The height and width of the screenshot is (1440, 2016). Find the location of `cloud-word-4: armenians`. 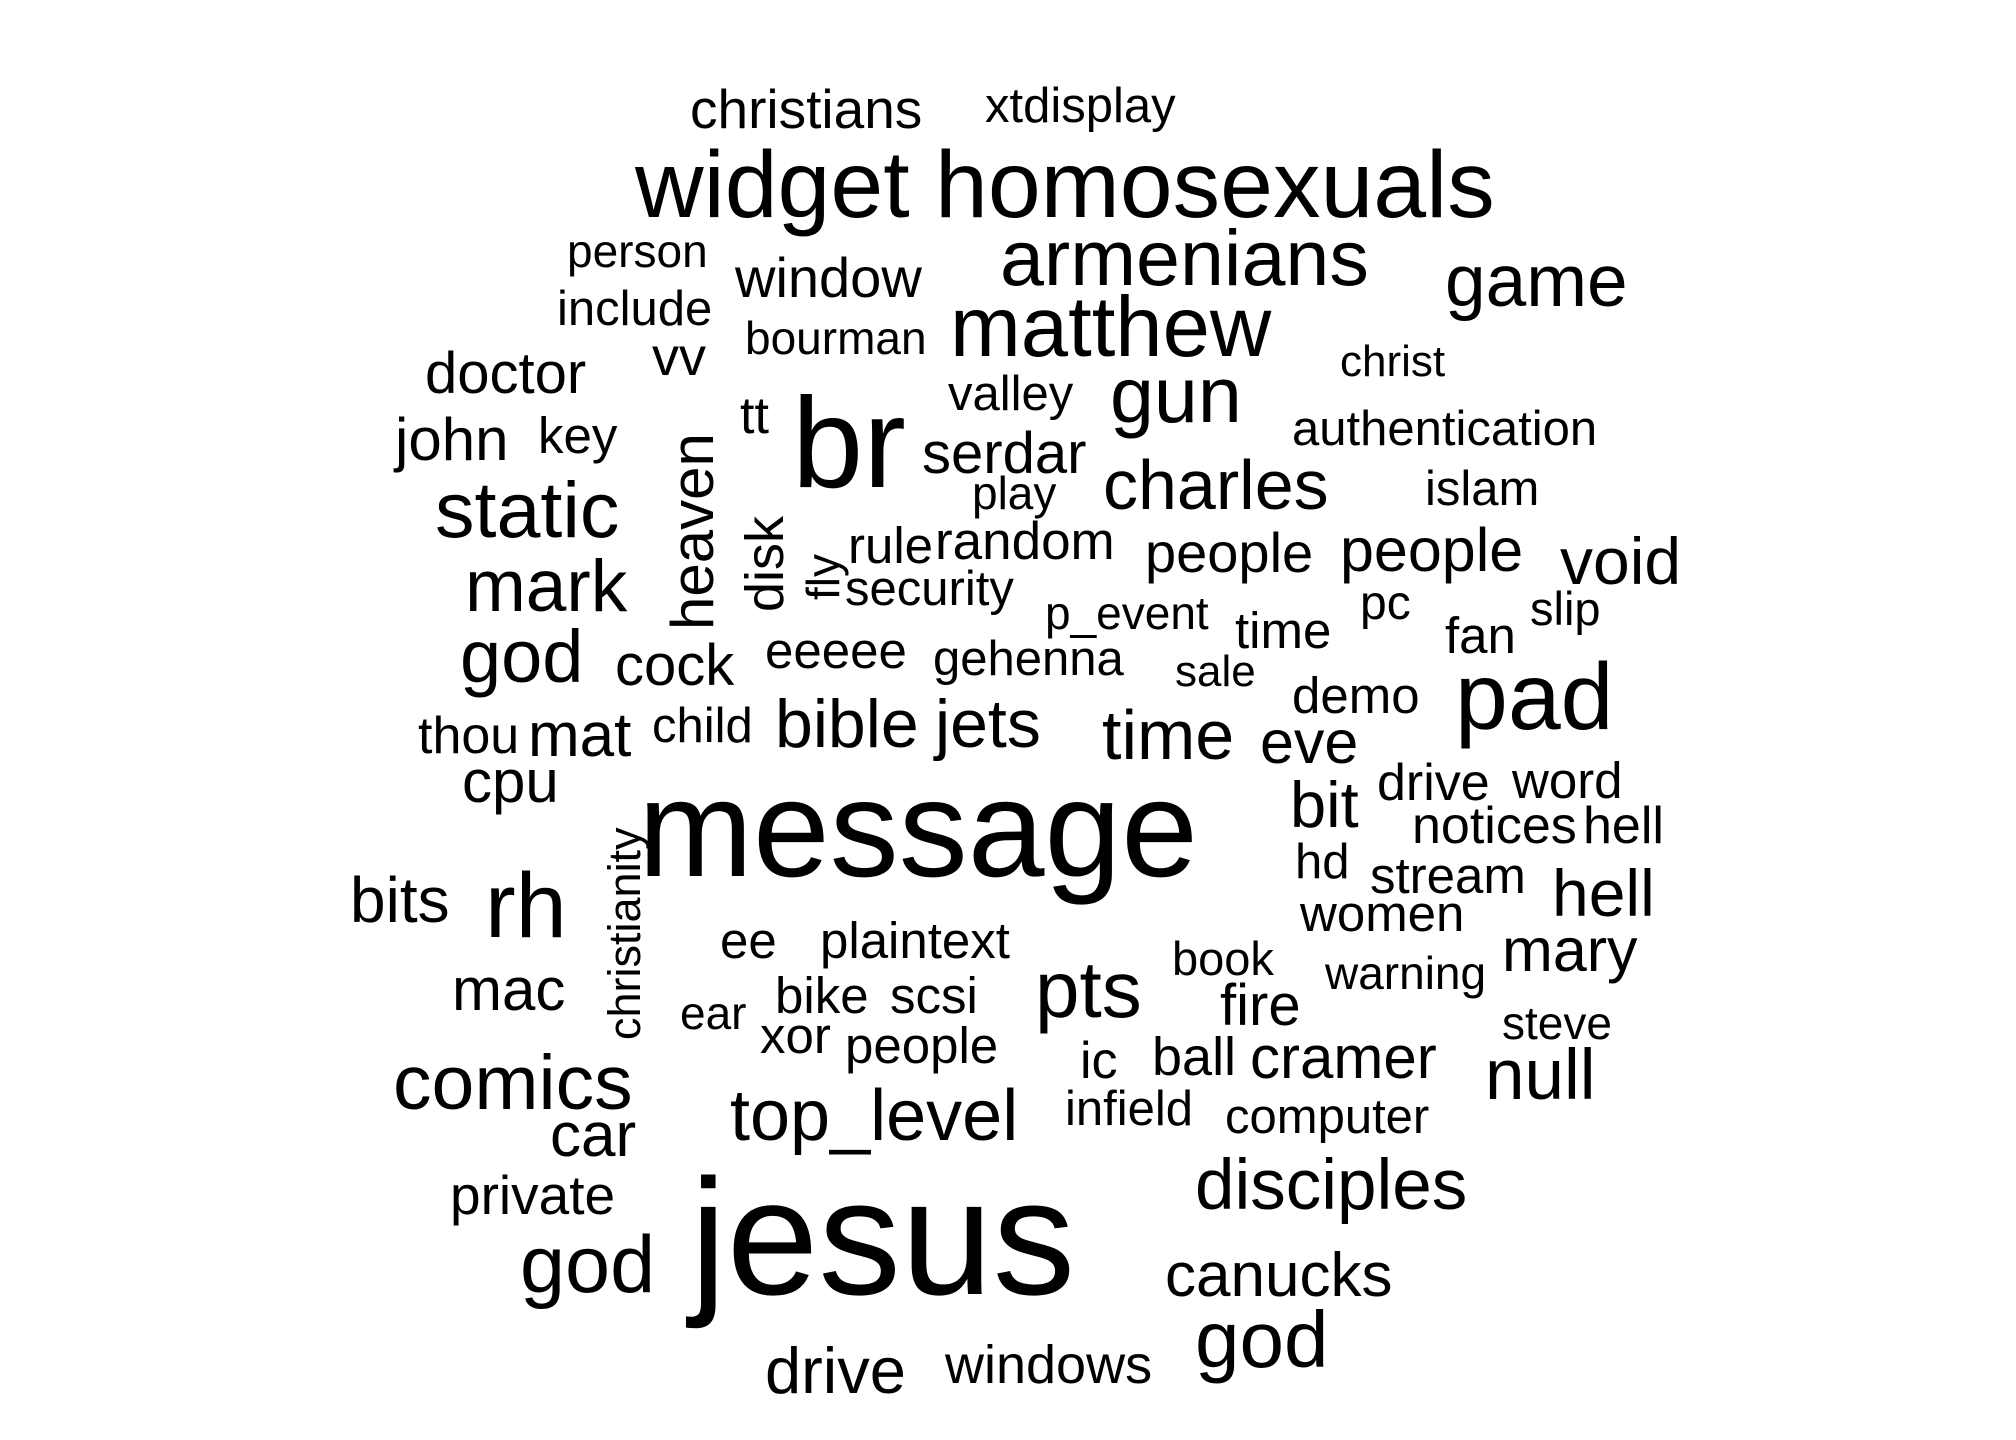

cloud-word-4: armenians is located at coordinates (1184, 257).